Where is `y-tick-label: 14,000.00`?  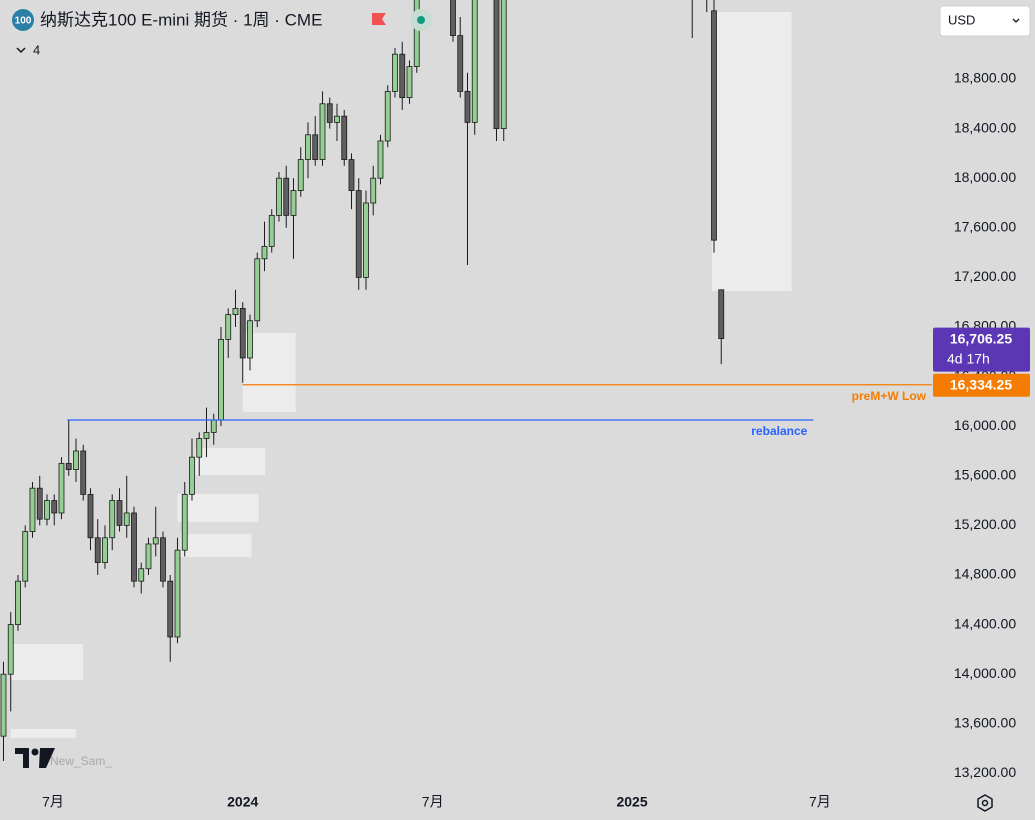
y-tick-label: 14,000.00 is located at coordinates (985, 673).